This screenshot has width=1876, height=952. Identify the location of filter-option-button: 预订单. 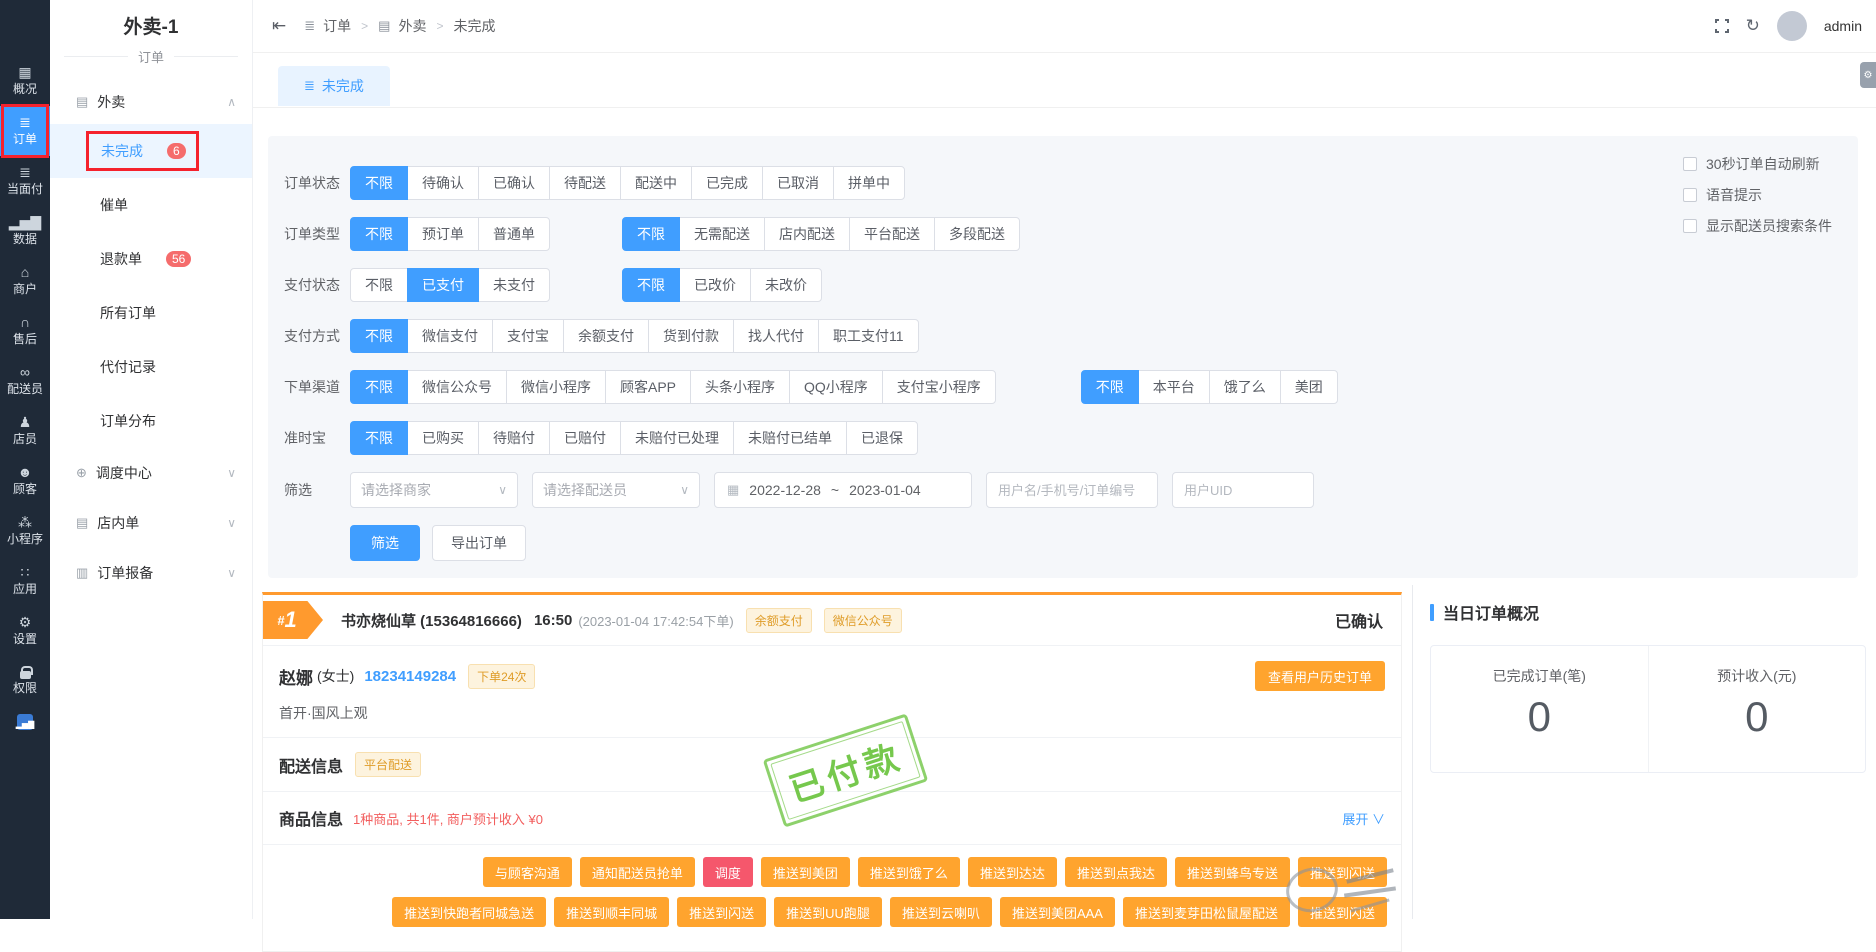
(443, 234).